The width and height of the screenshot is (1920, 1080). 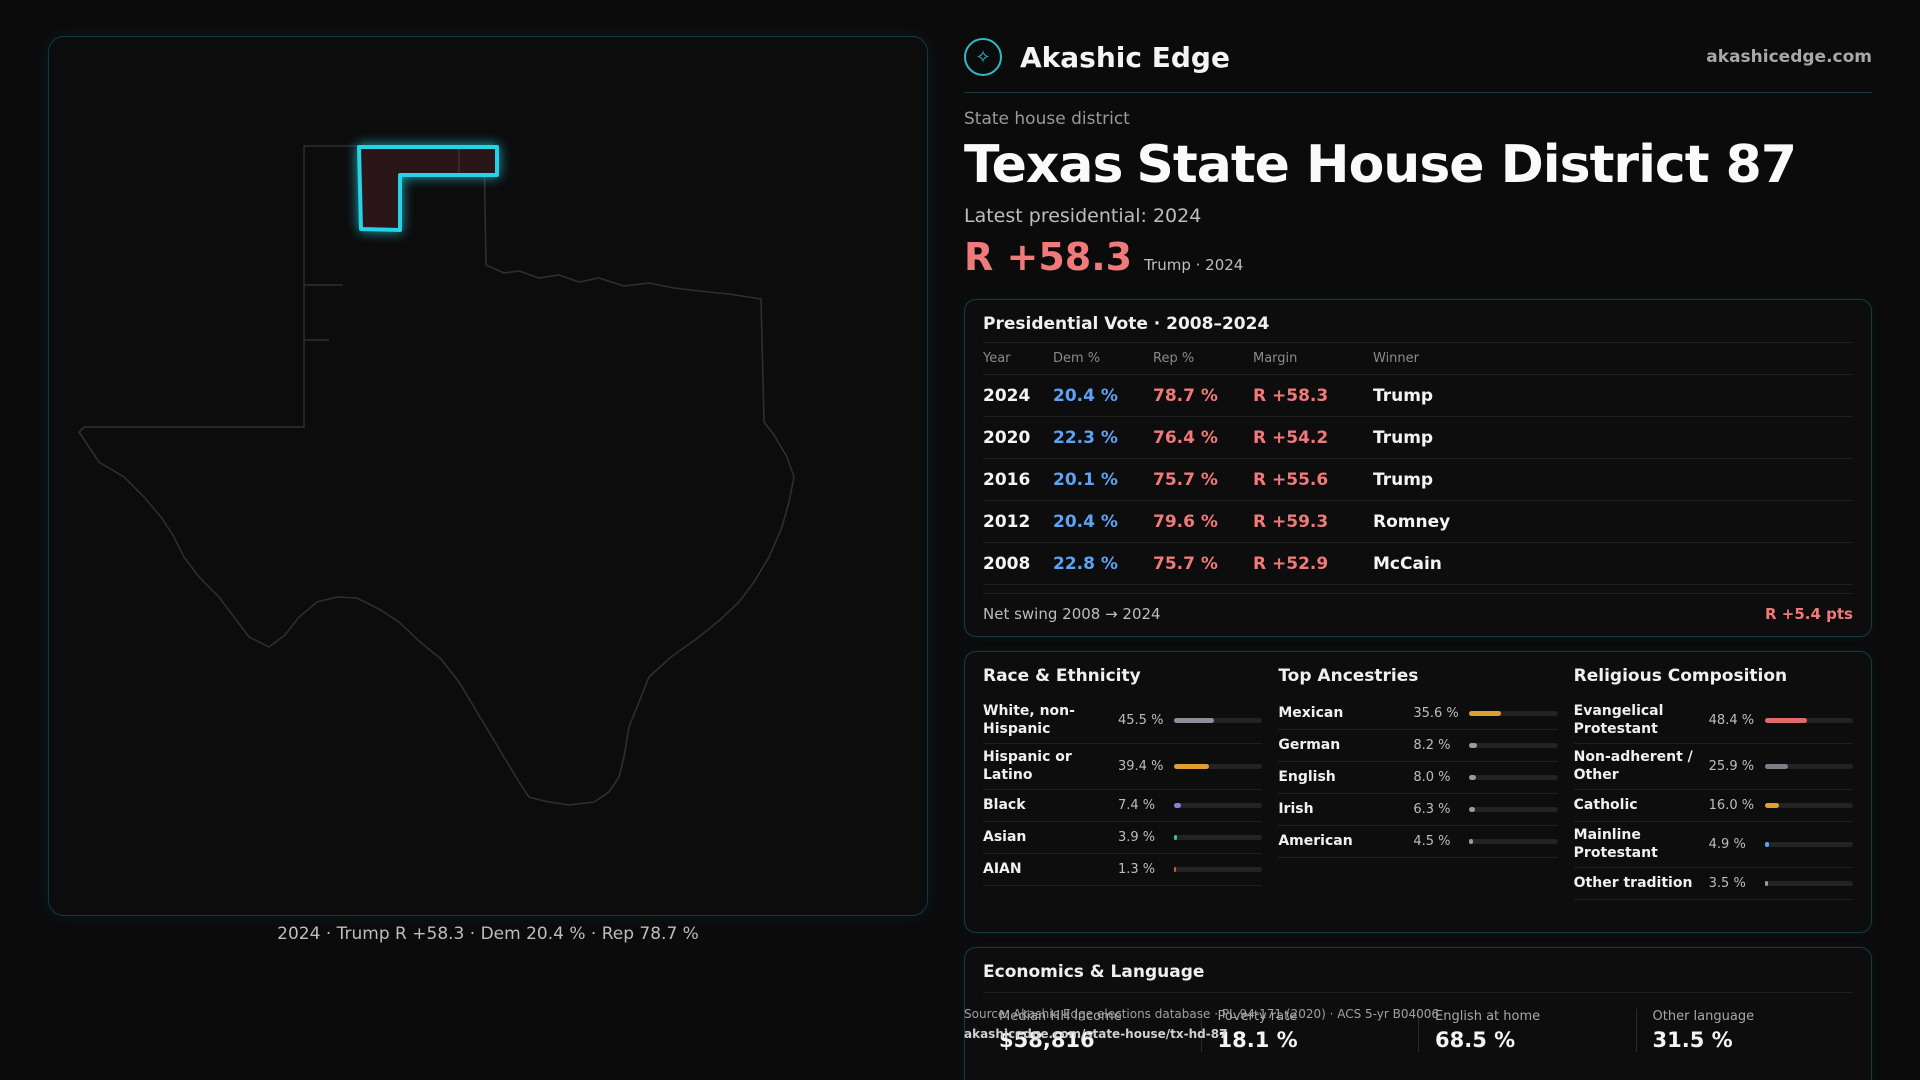 What do you see at coordinates (1185, 437) in the screenshot?
I see `cell-rep: 76.4 %` at bounding box center [1185, 437].